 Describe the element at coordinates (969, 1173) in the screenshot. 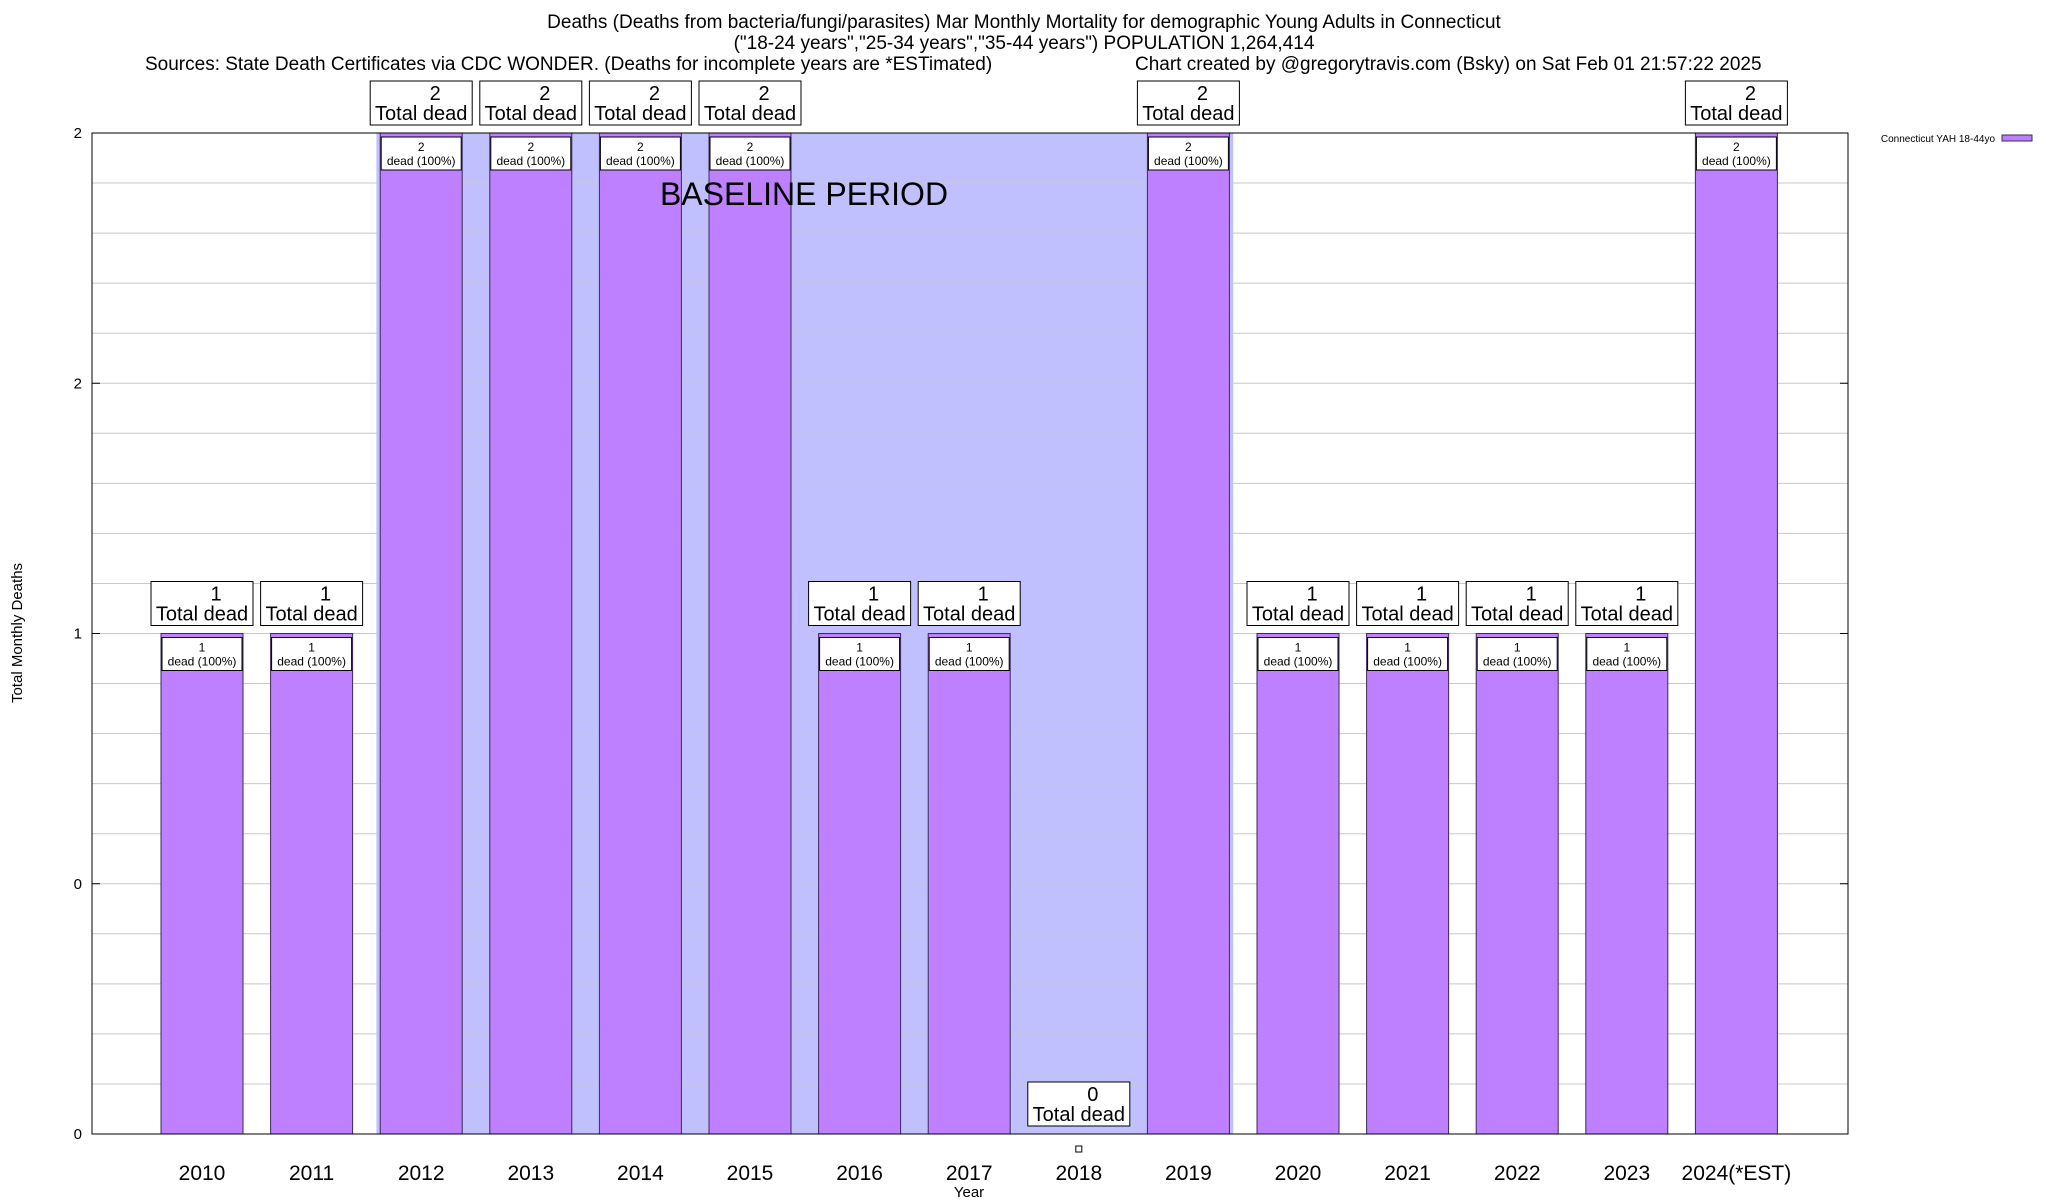

I see `x-tick-label: 2017` at that location.